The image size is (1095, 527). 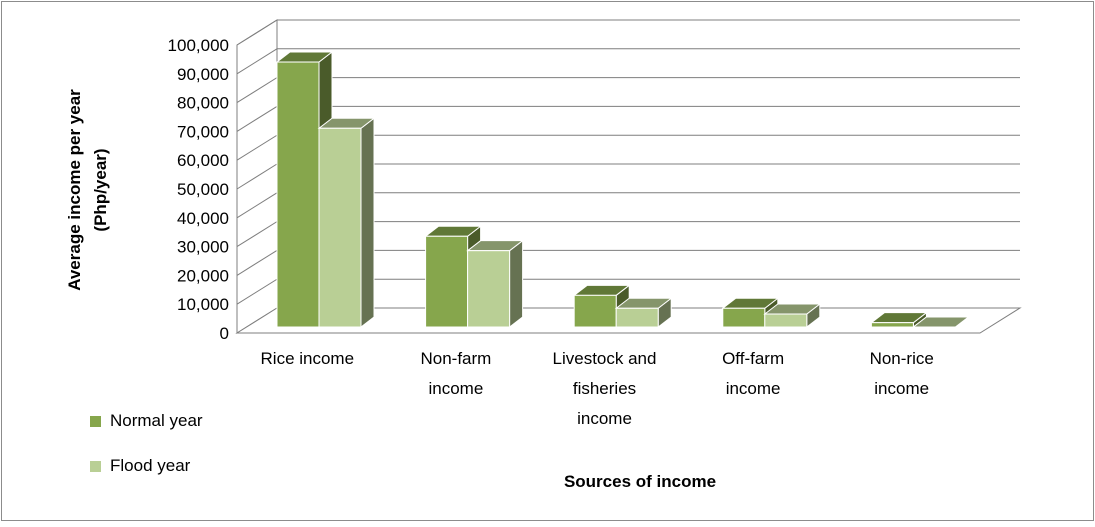 I want to click on bar-top, so click(x=940, y=322).